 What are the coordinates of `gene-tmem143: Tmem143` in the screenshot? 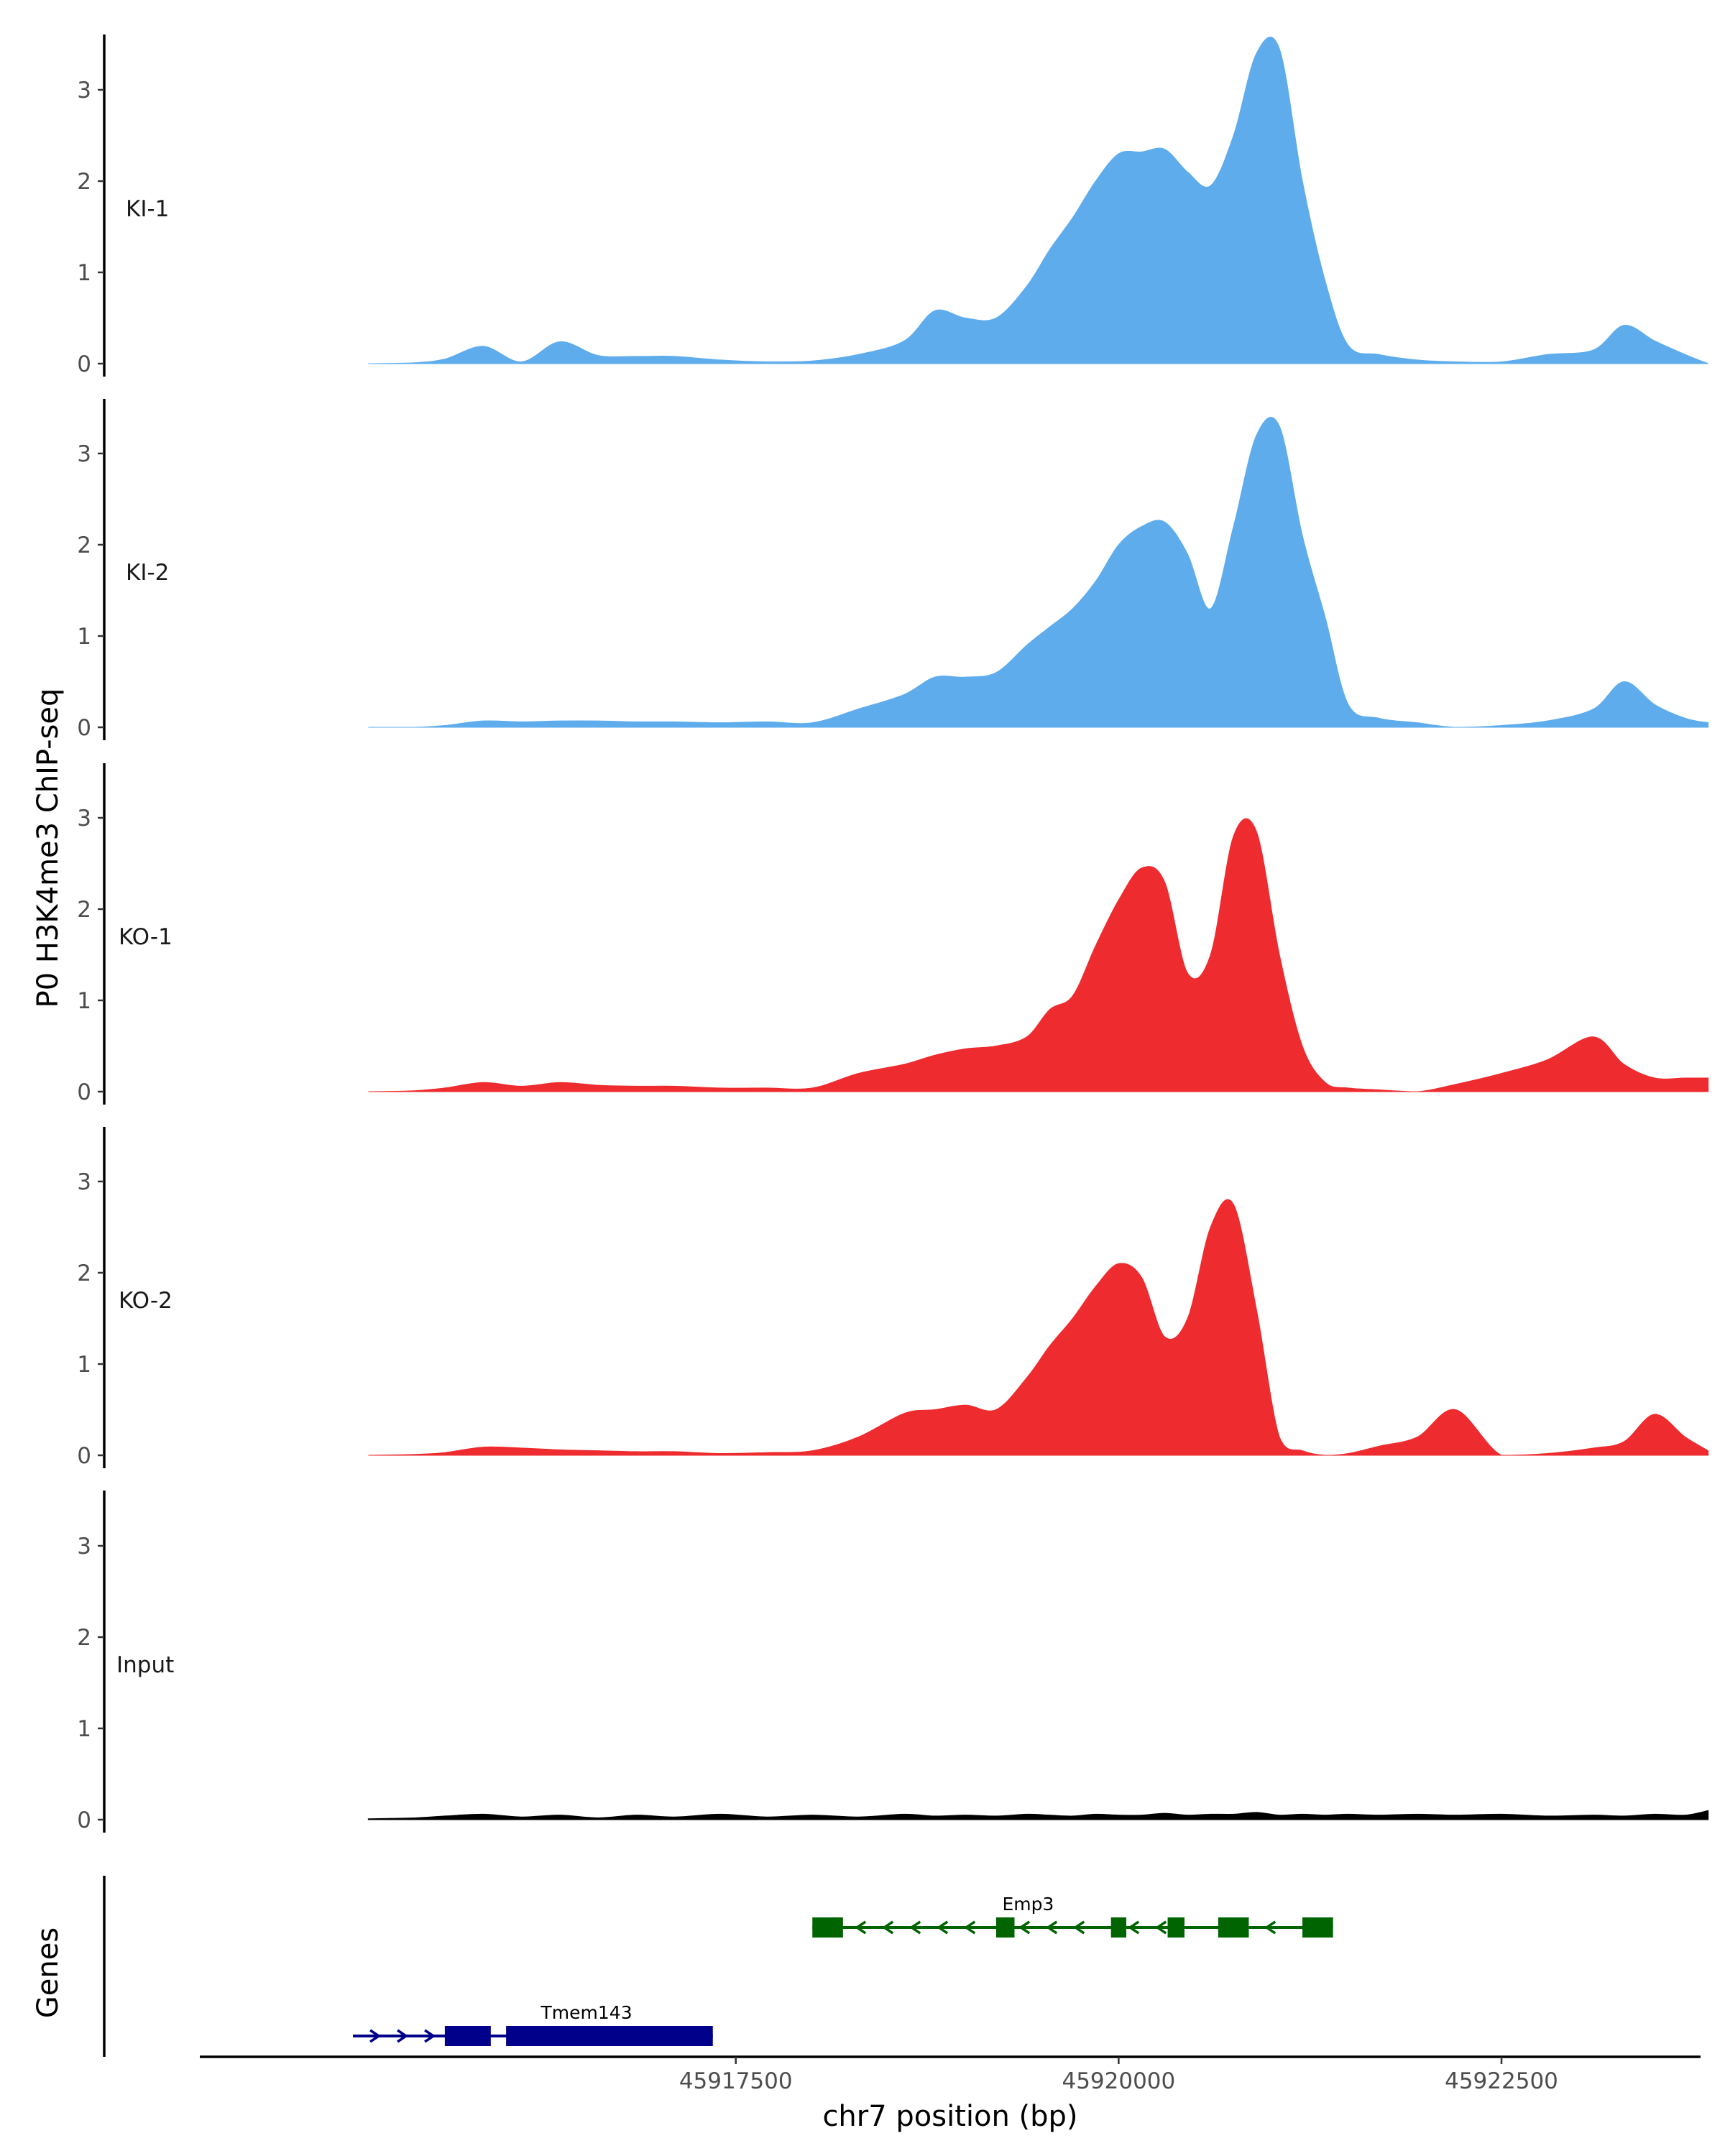 It's located at (533, 2024).